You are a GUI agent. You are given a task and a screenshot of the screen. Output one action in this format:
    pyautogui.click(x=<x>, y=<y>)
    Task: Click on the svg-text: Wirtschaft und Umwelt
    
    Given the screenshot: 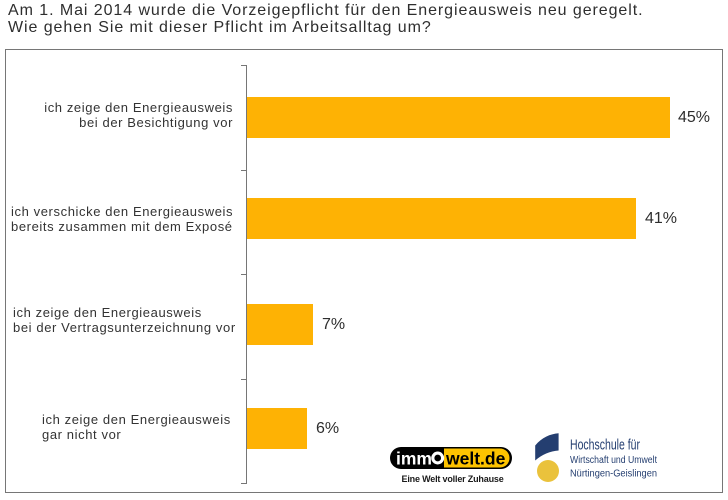 What is the action you would take?
    pyautogui.click(x=613, y=460)
    